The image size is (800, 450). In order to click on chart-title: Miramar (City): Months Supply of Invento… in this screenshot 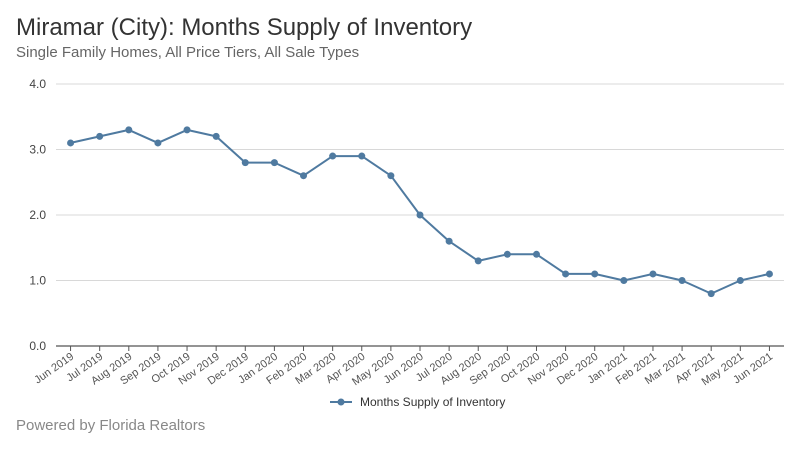, I will do `click(244, 27)`.